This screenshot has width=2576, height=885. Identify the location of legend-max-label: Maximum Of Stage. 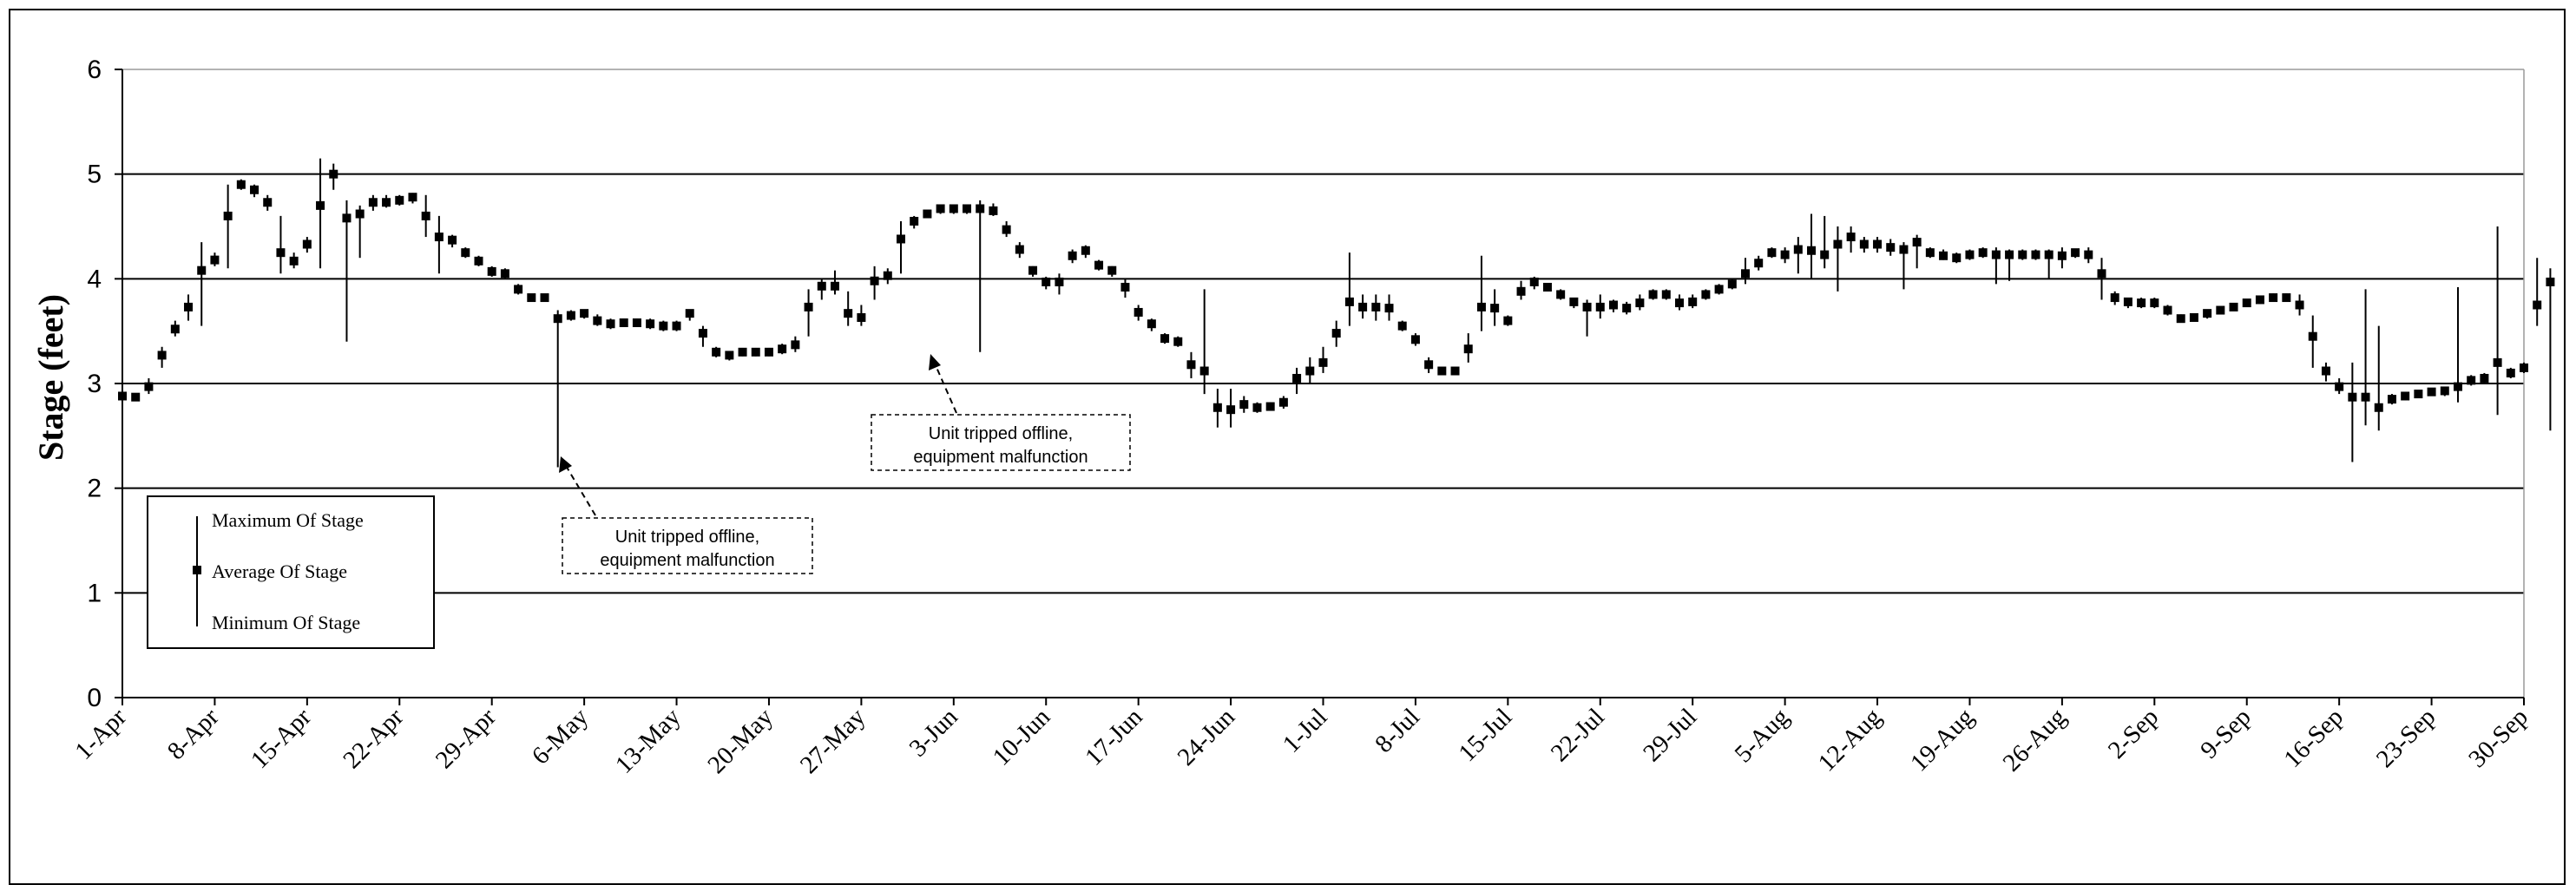
(288, 520).